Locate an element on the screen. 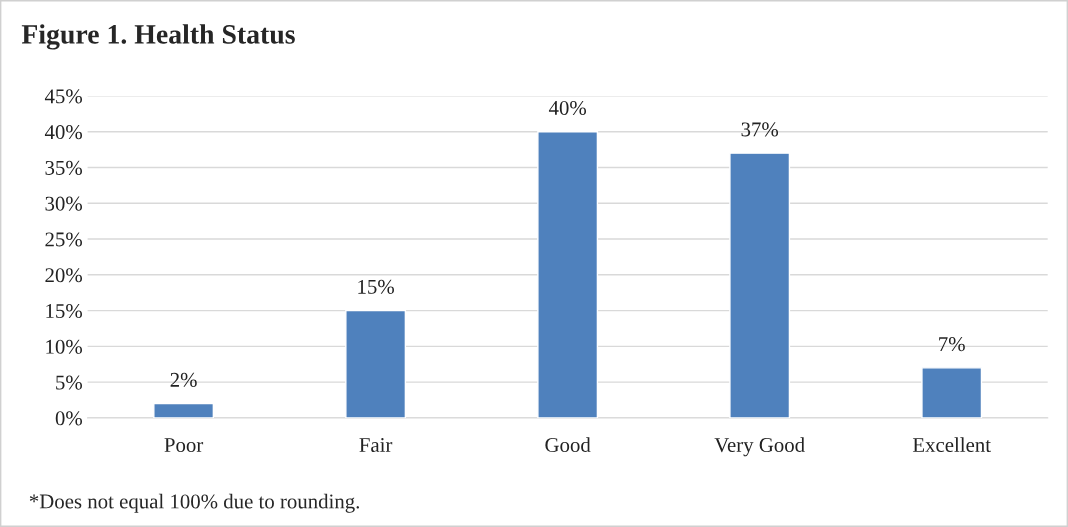 This screenshot has width=1068, height=527. y-tick-label: 25% is located at coordinates (64, 239).